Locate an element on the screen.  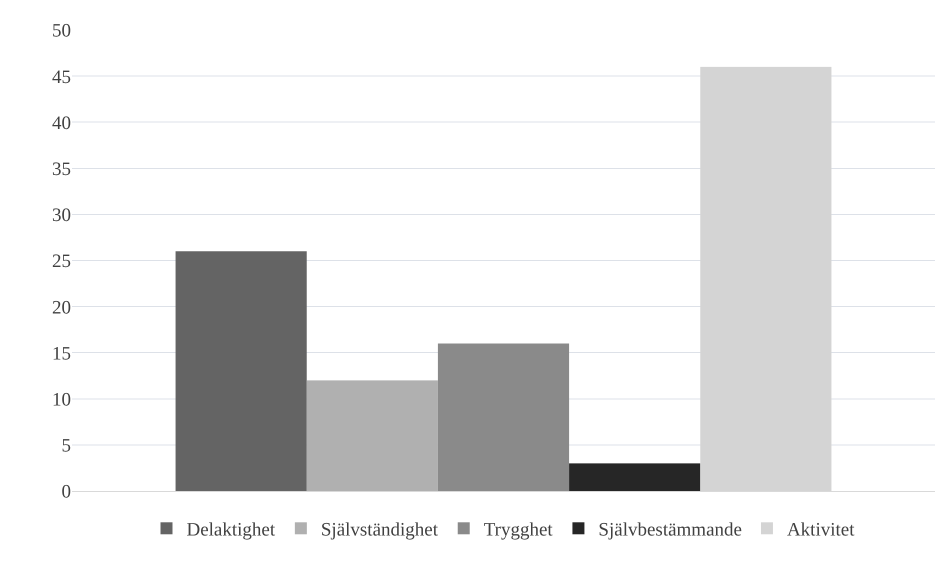
y-tick-label: 10 is located at coordinates (61, 399).